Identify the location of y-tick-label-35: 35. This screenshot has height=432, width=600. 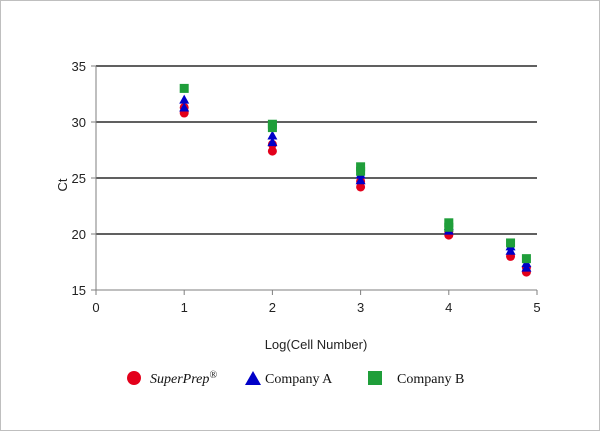
(79, 66).